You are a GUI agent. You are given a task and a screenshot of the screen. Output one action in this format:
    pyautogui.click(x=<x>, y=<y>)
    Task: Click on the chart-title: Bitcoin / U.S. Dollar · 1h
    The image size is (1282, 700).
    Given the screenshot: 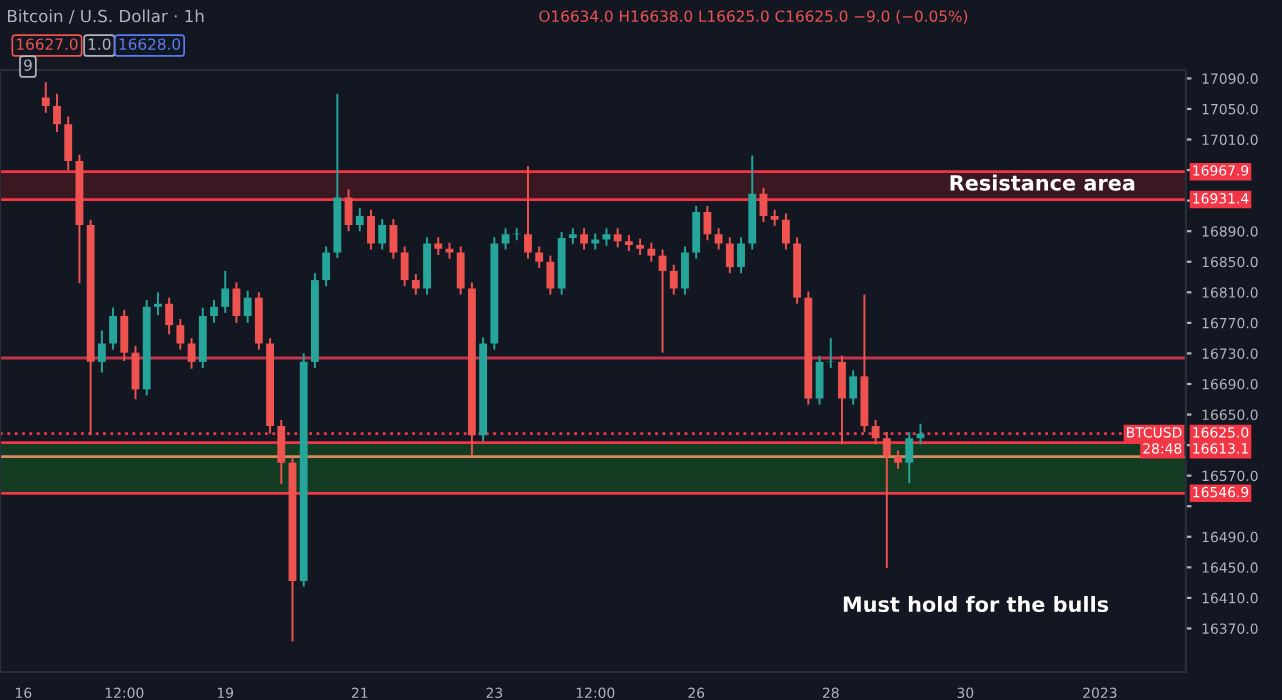 What is the action you would take?
    pyautogui.click(x=106, y=16)
    